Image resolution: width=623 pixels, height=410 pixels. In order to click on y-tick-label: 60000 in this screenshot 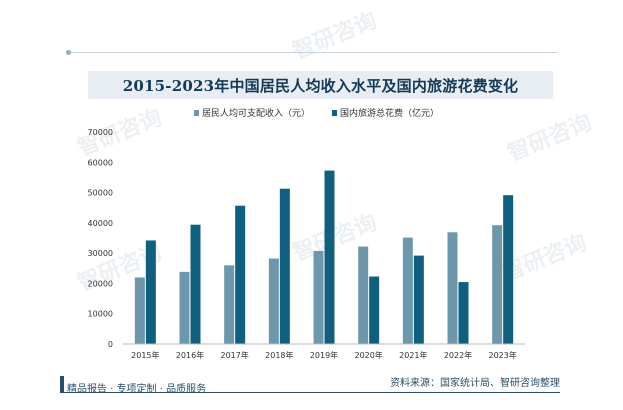, I will do `click(100, 162)`.